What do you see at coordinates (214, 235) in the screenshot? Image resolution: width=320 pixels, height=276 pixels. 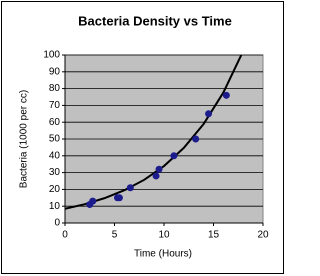 I see `x-tick-label: 15` at bounding box center [214, 235].